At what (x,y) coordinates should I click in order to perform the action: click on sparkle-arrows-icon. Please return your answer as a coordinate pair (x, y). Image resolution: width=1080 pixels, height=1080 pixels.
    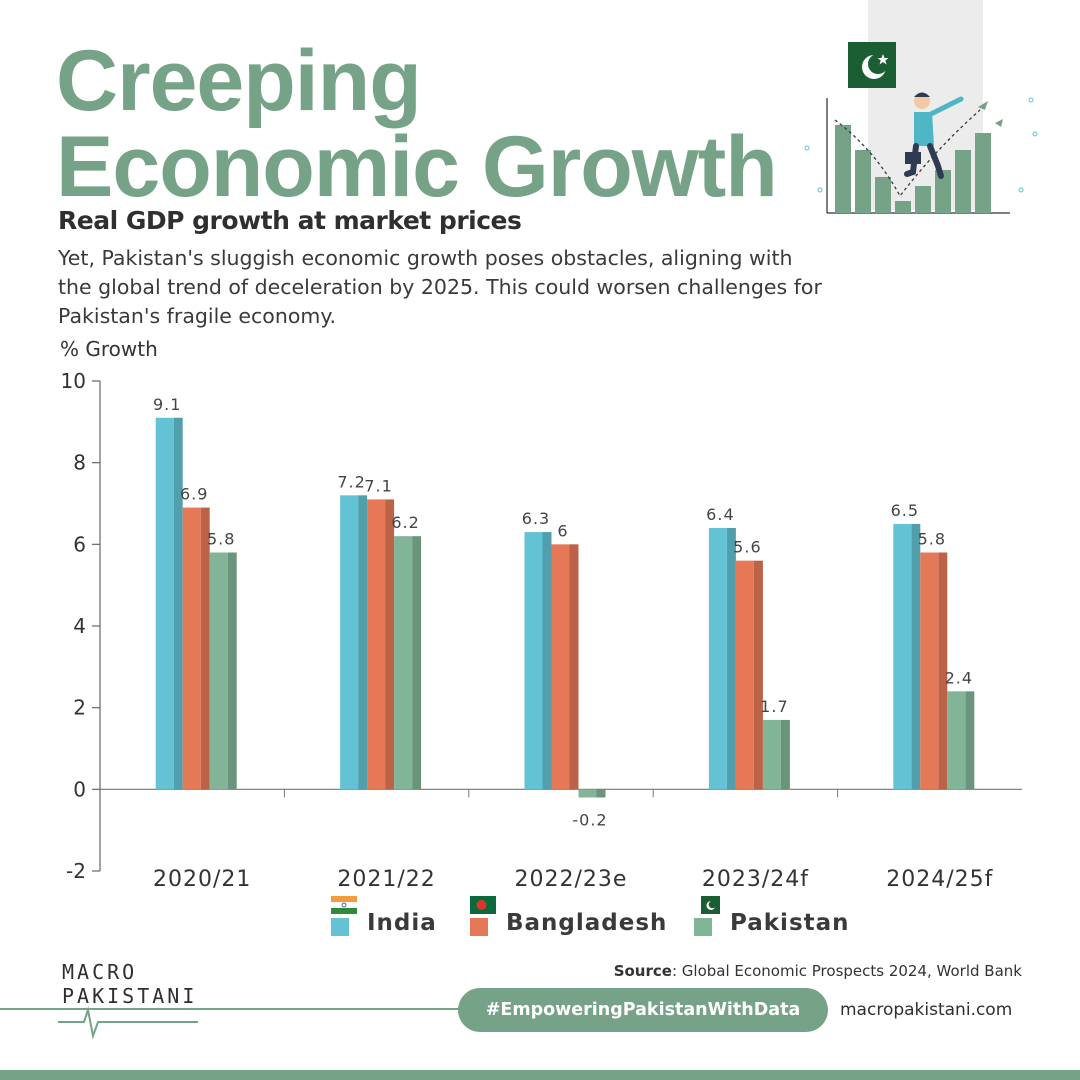
    Looking at the image, I should click on (921, 145).